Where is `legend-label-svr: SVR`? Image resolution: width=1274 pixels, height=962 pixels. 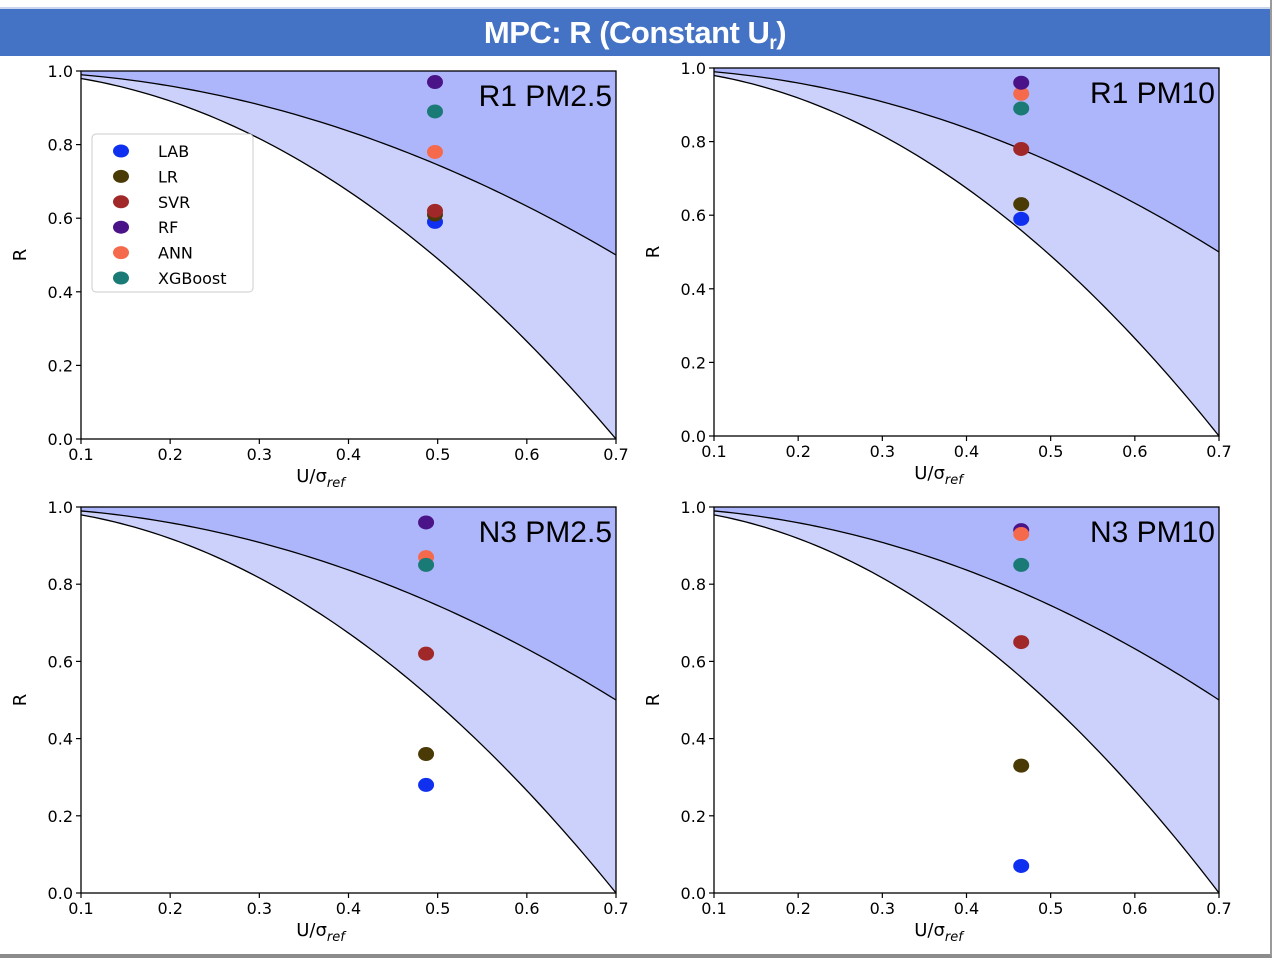
legend-label-svr: SVR is located at coordinates (174, 202).